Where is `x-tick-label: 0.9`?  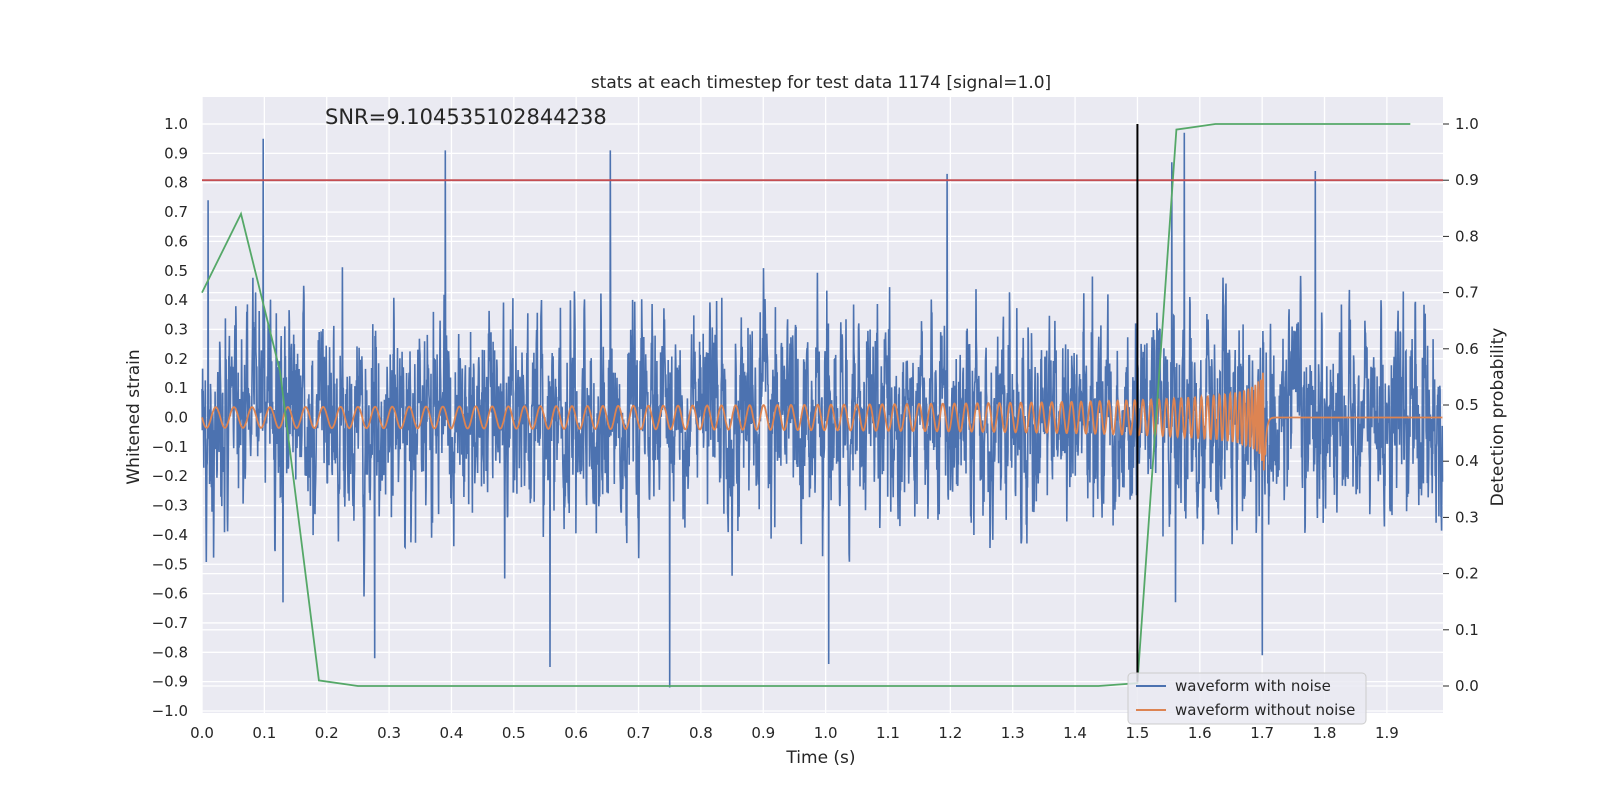 x-tick-label: 0.9 is located at coordinates (763, 733).